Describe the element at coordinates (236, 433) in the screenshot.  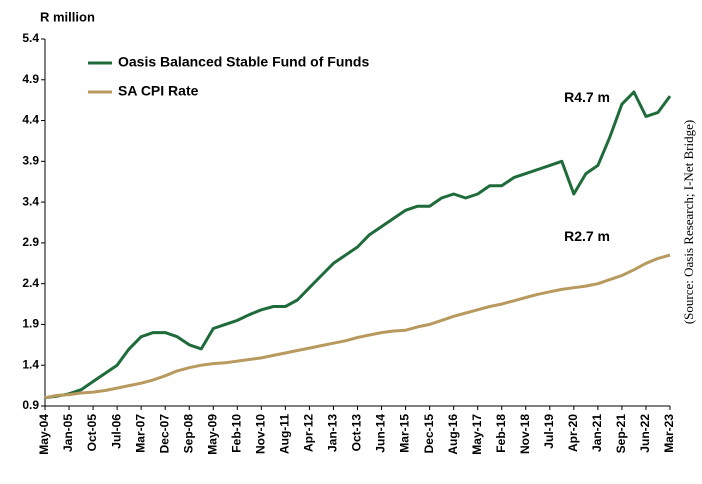
I see `x-tick-label: Feb-10` at that location.